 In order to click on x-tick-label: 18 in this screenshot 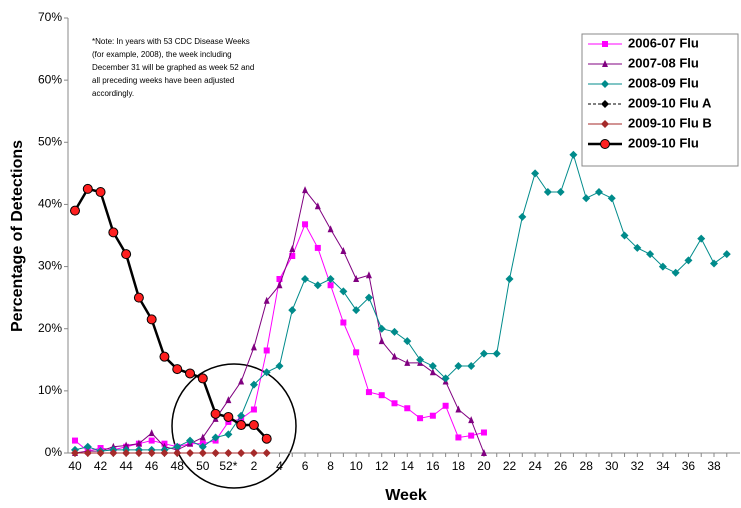, I will do `click(459, 466)`.